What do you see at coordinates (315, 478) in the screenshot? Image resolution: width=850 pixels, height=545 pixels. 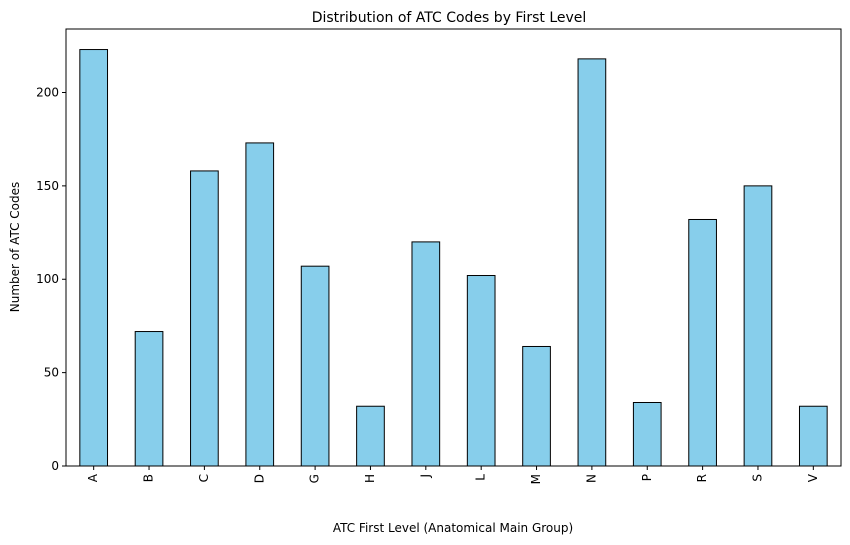 I see `x-tick-label-G: G` at bounding box center [315, 478].